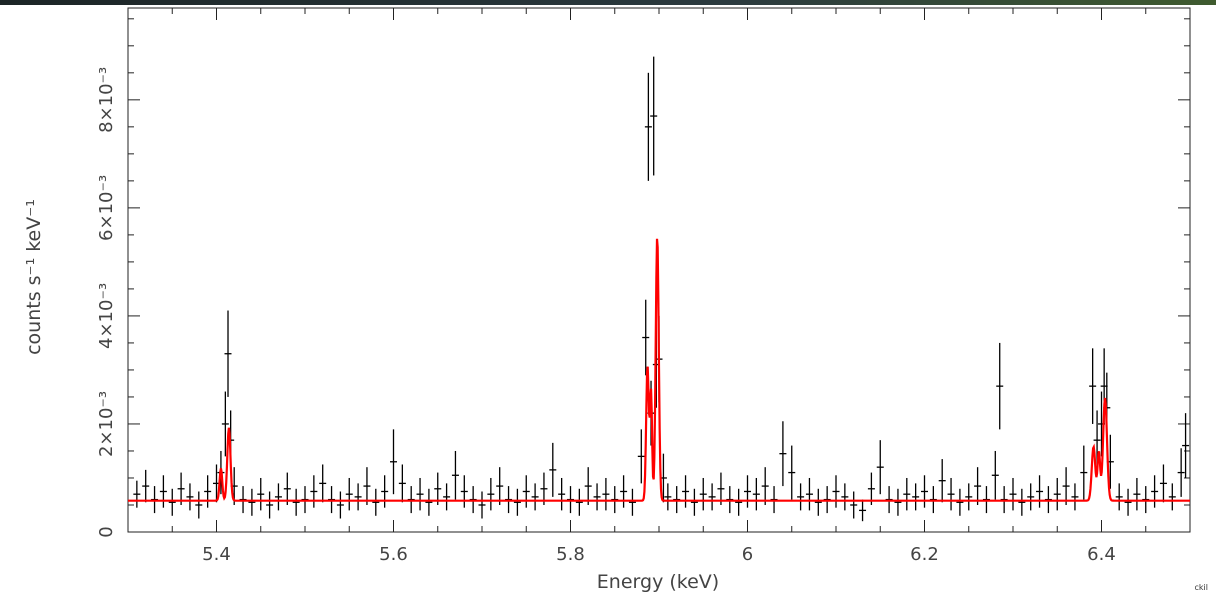 The height and width of the screenshot is (596, 1216). I want to click on x-axis-label: Energy (keV), so click(658, 582).